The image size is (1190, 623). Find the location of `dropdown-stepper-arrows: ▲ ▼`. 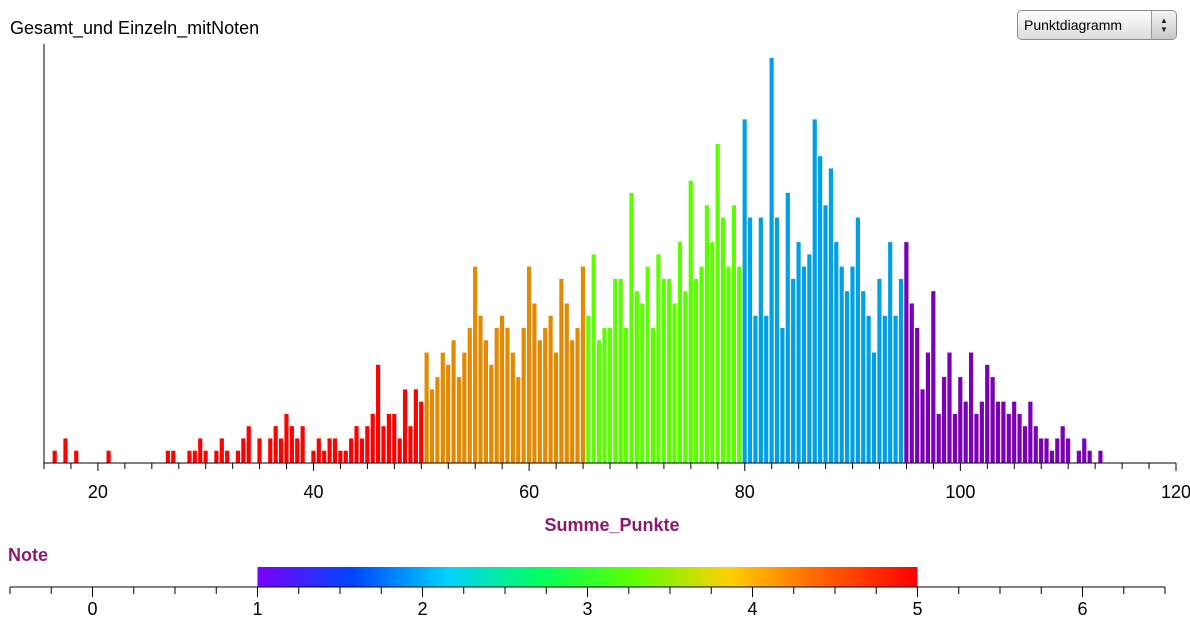

dropdown-stepper-arrows: ▲ ▼ is located at coordinates (1163, 25).